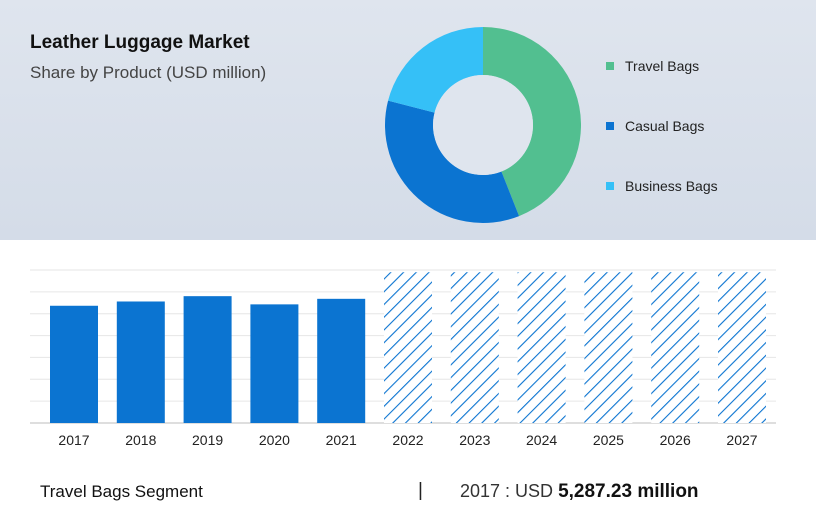 The height and width of the screenshot is (528, 816). I want to click on footer-value: 2017 : USD 5,287.23 million, so click(579, 492).